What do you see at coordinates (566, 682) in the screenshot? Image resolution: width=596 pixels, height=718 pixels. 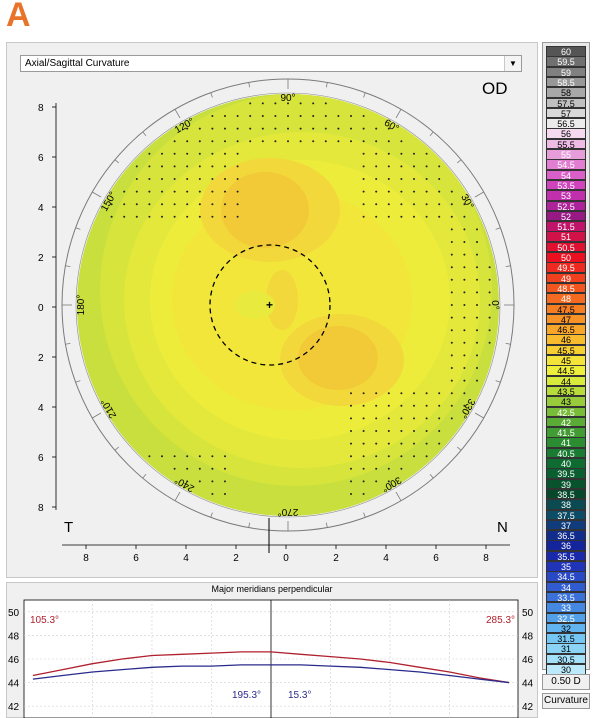 I see `step-size-button: 0.50 D` at bounding box center [566, 682].